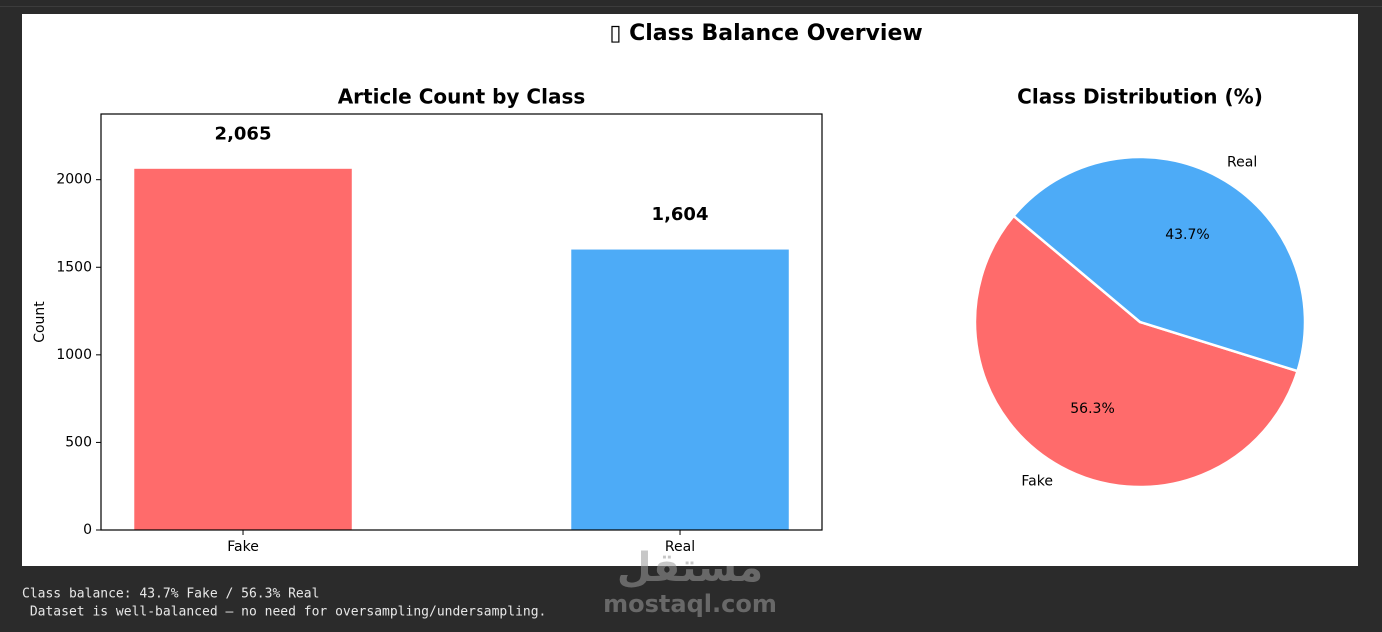  I want to click on pie-label: Fake, so click(1037, 481).